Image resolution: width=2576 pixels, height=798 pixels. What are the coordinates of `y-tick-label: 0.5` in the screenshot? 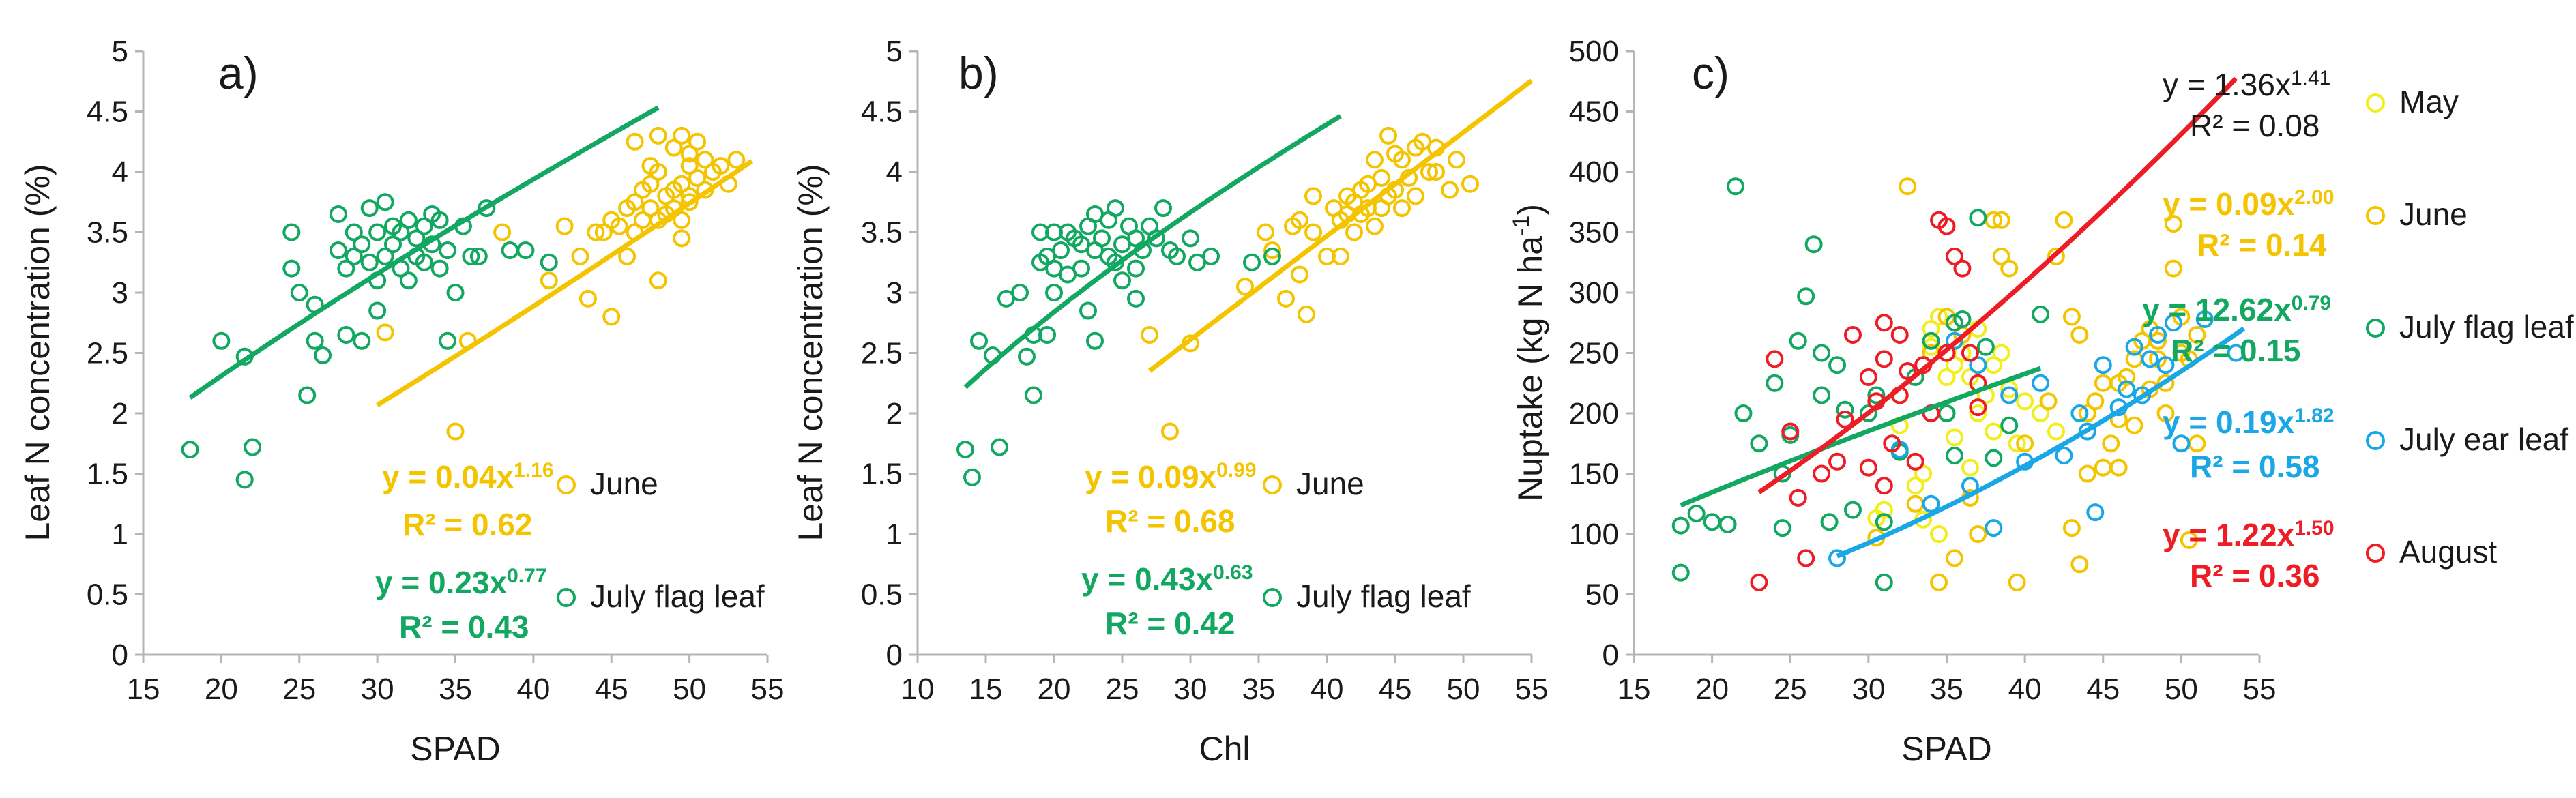 It's located at (107, 595).